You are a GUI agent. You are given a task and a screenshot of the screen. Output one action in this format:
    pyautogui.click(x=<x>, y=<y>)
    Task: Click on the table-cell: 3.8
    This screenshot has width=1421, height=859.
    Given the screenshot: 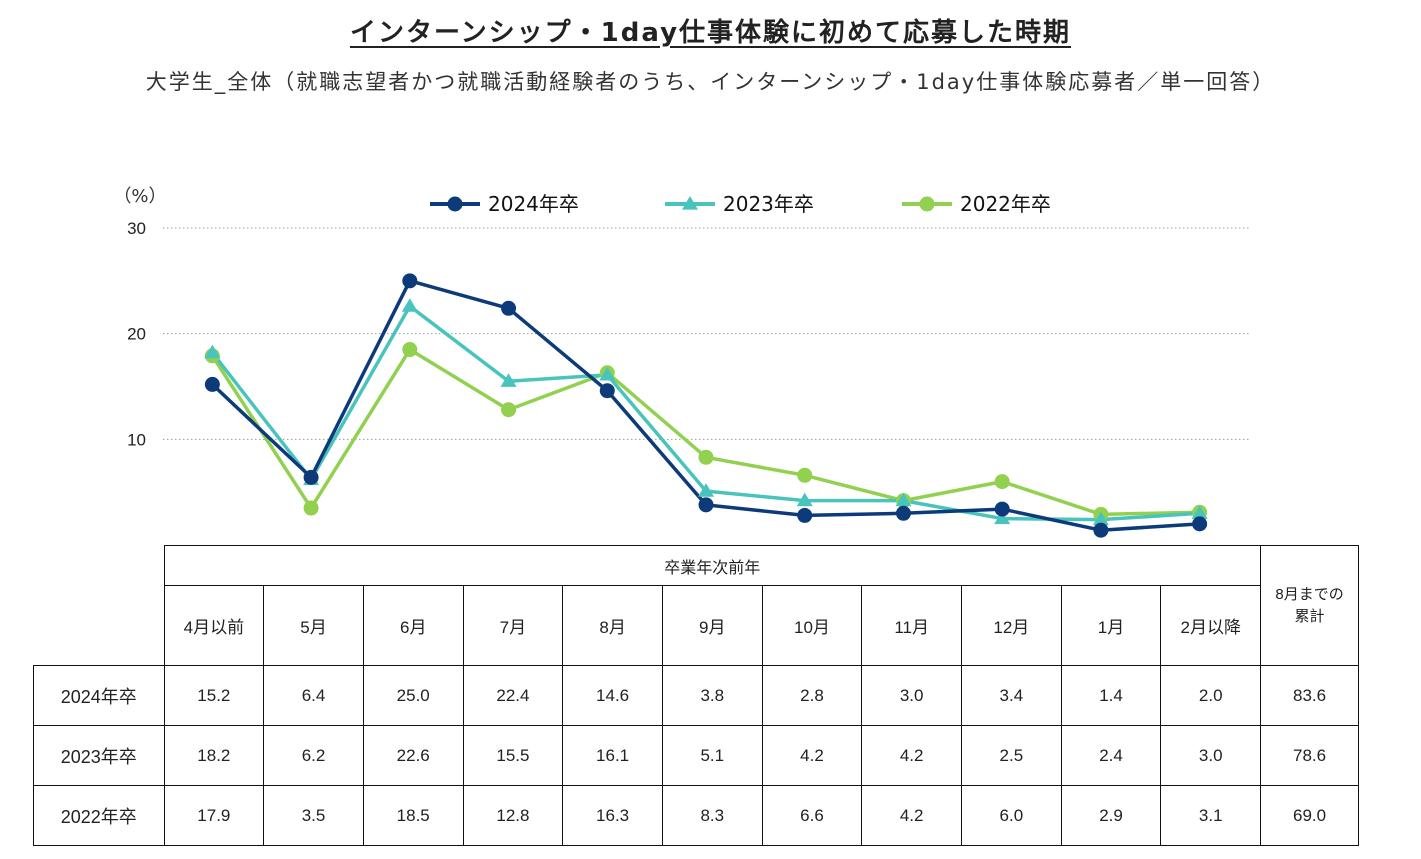 What is the action you would take?
    pyautogui.click(x=712, y=695)
    